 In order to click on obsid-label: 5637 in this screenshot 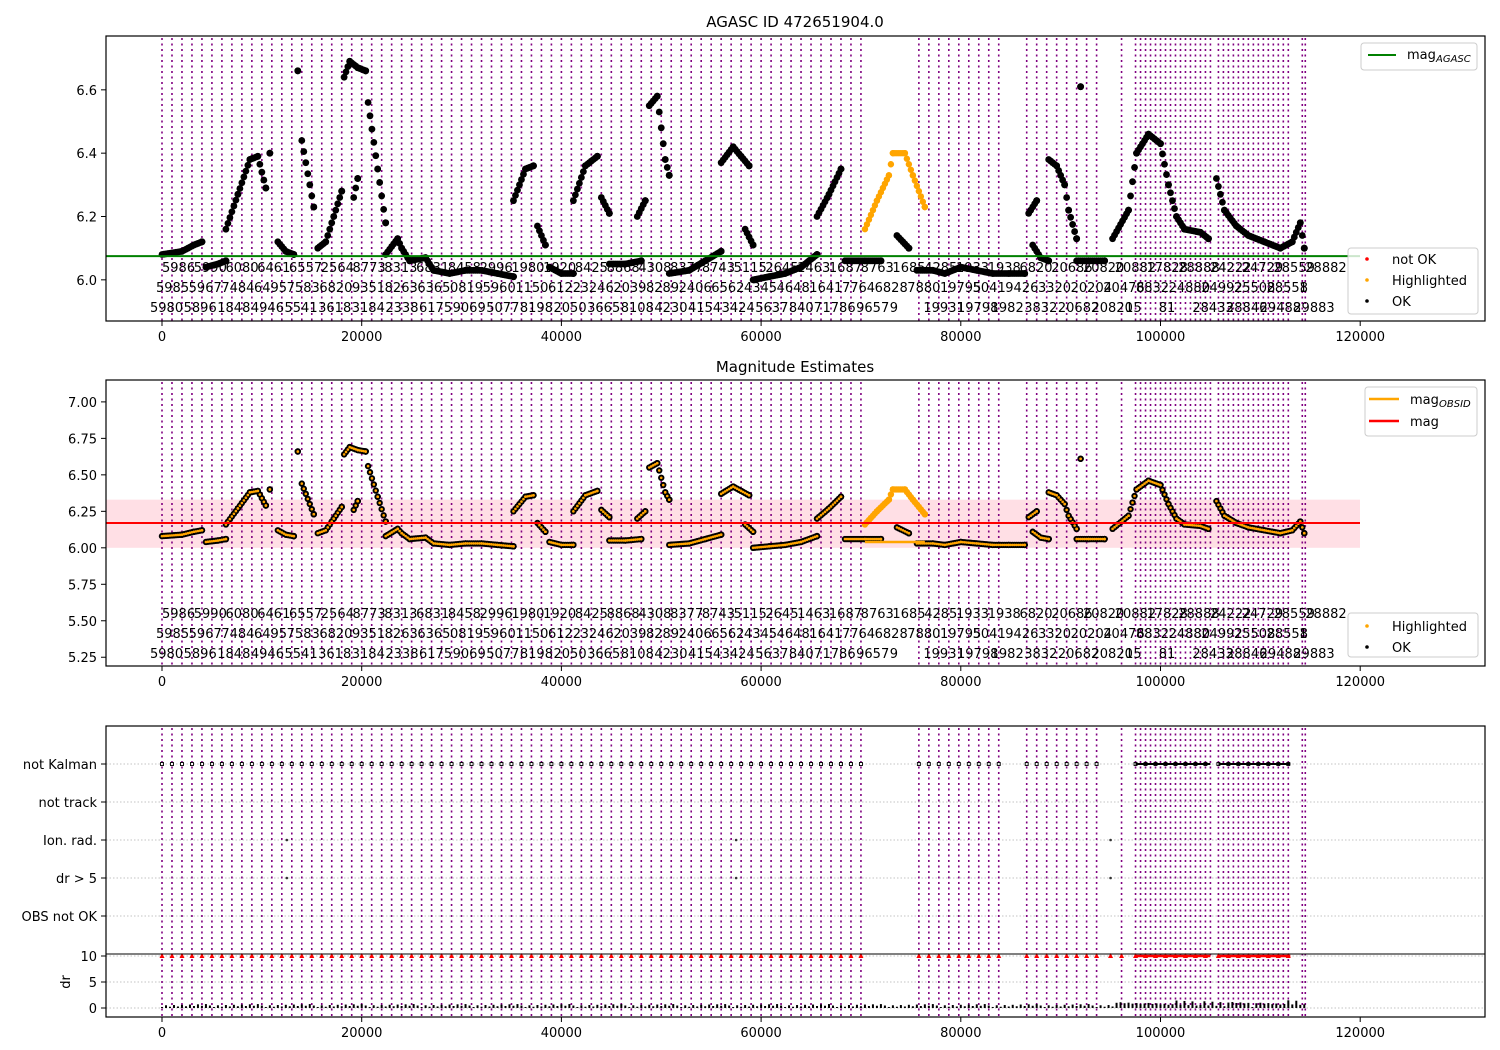, I will do `click(771, 308)`.